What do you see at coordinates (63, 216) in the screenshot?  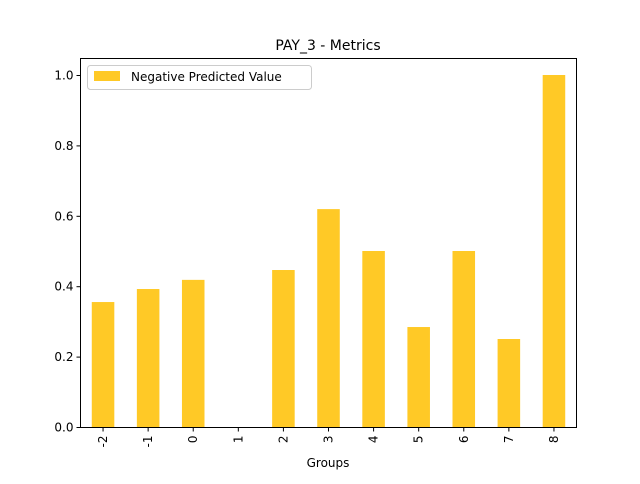 I see `y-tick-label: 0.6` at bounding box center [63, 216].